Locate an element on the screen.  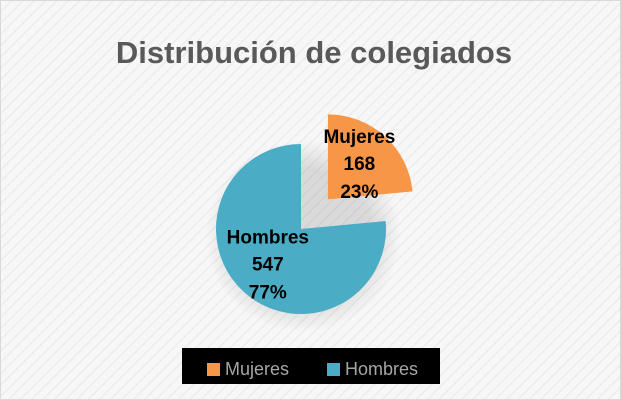
data-label-percent: 77% is located at coordinates (268, 292).